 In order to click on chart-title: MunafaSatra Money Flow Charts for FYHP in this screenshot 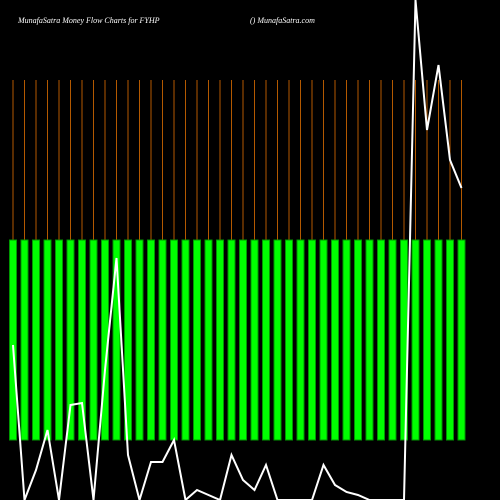, I will do `click(88, 20)`.